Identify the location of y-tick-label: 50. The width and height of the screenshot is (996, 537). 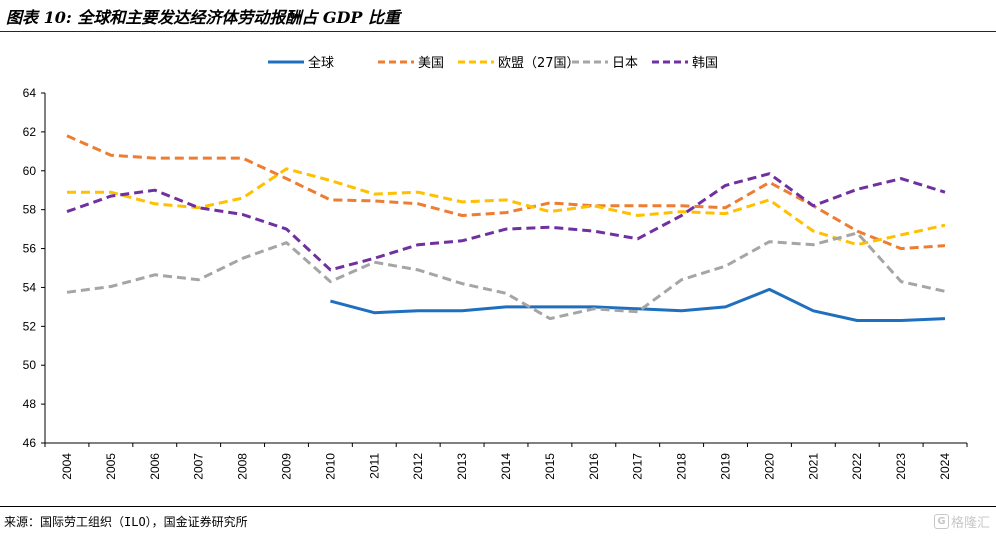
(30, 365).